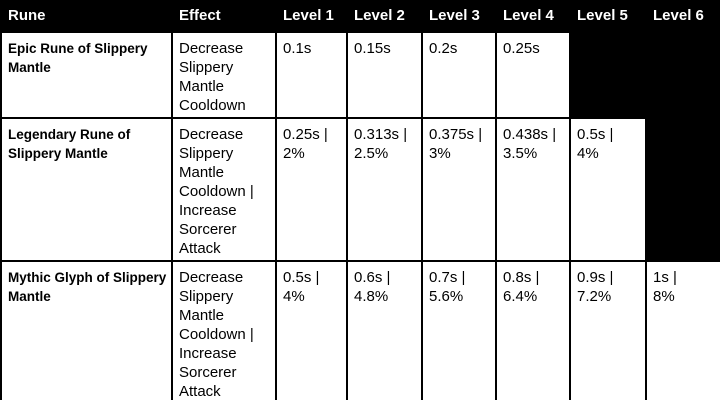 The image size is (720, 400). What do you see at coordinates (384, 189) in the screenshot?
I see `level-cell: 0.313s | 2.5%` at bounding box center [384, 189].